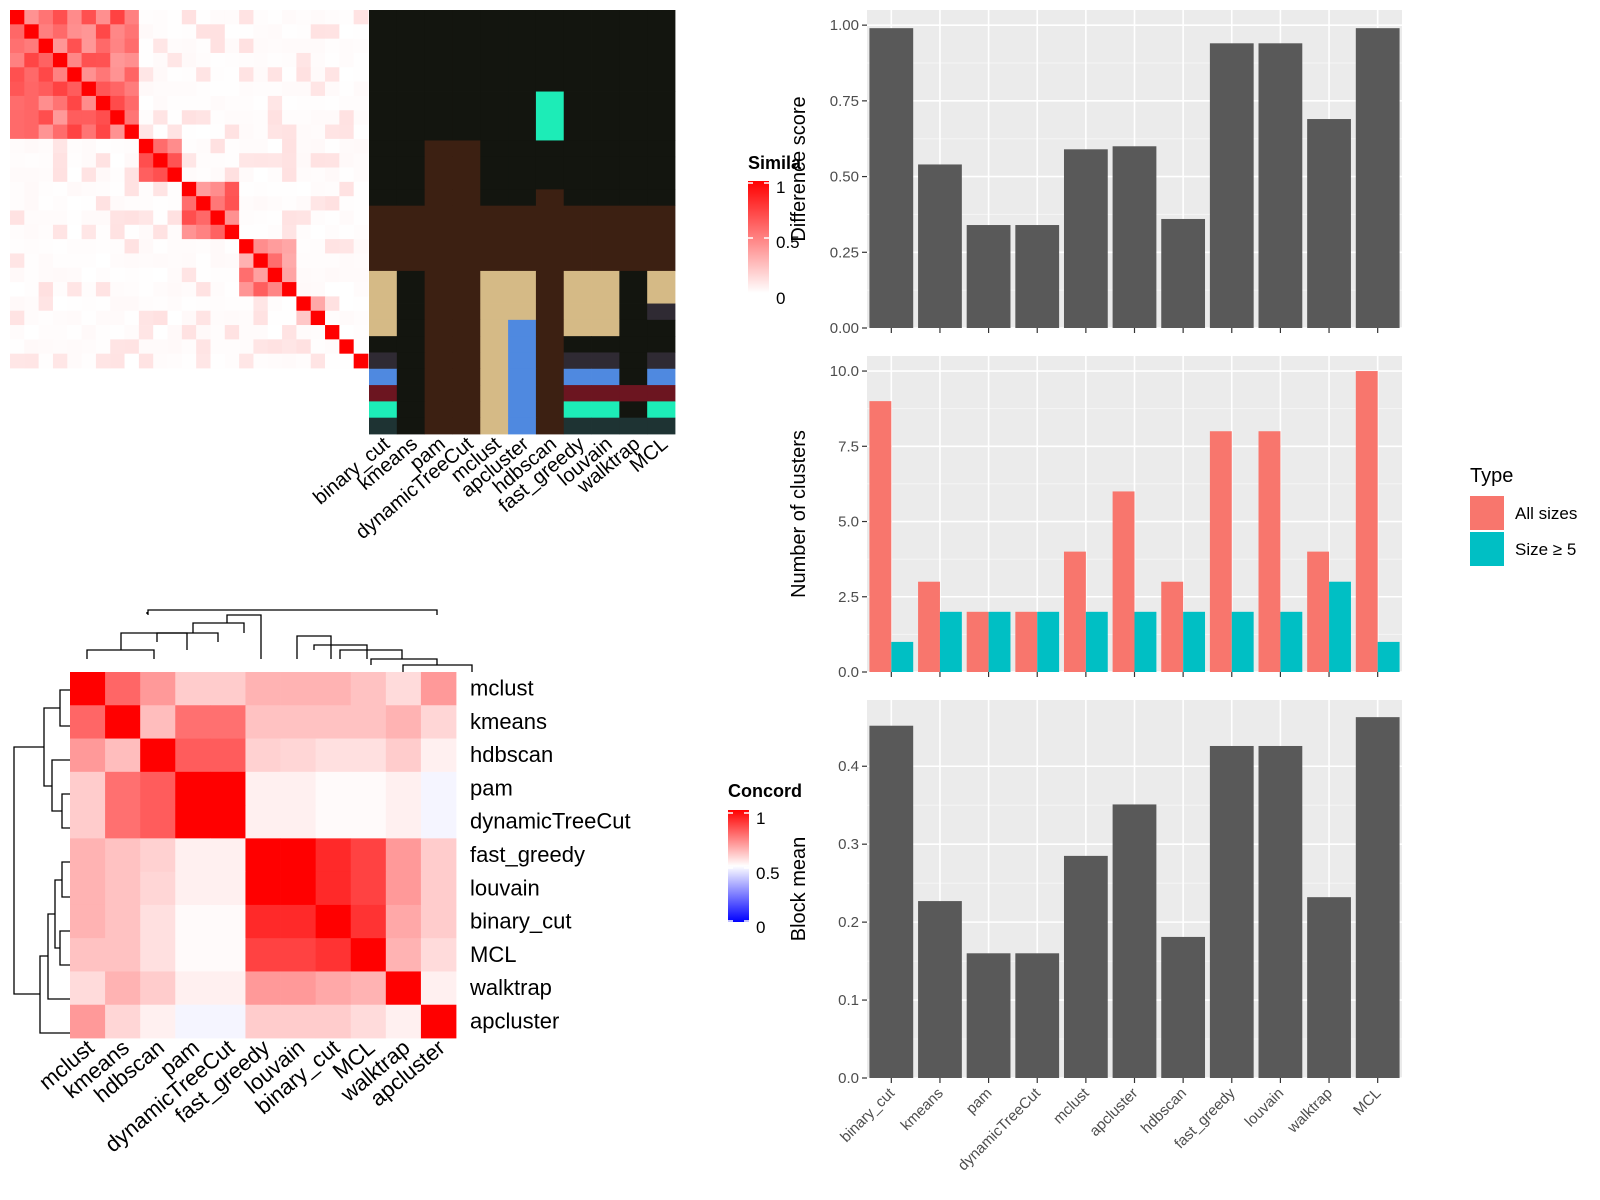 This screenshot has height=1200, width=1600. I want to click on concordance-legend-ticks, so click(738, 867).